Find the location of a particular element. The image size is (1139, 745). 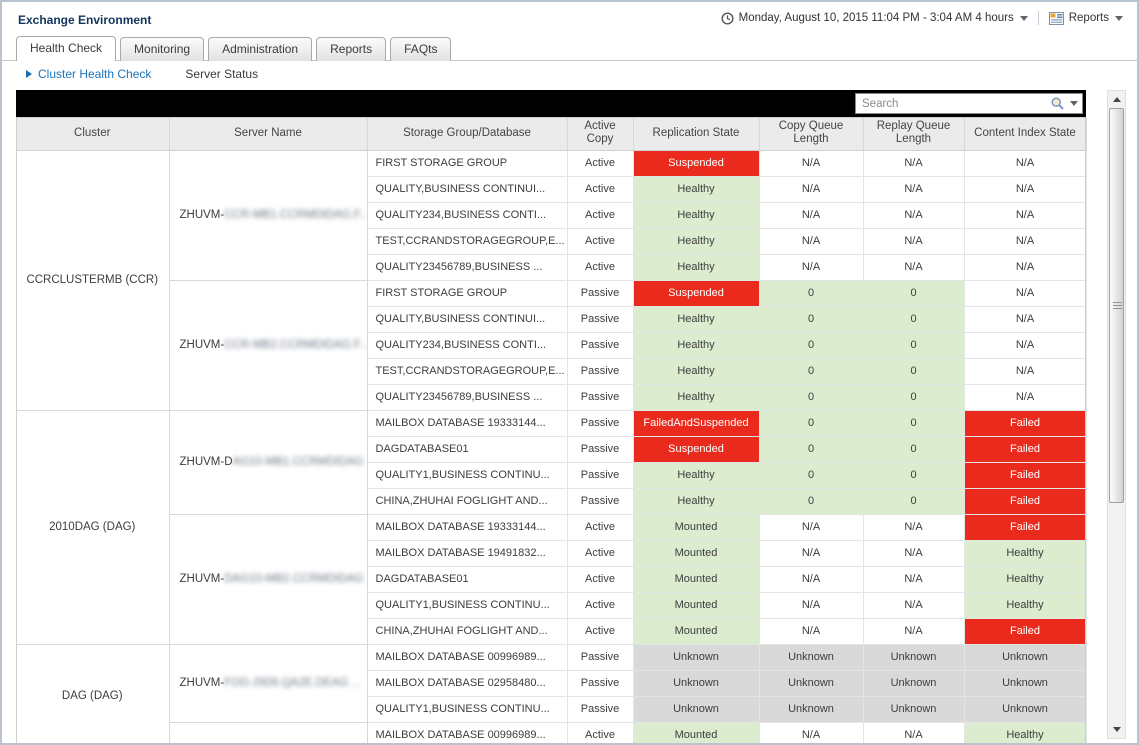

column-header-cluster: Cluster is located at coordinates (93, 134).